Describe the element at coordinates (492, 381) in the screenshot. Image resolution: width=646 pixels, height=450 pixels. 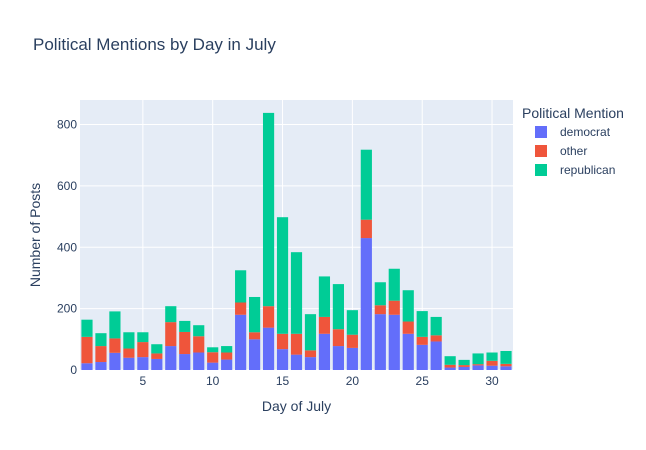
I see `x-tick-label: 30` at that location.